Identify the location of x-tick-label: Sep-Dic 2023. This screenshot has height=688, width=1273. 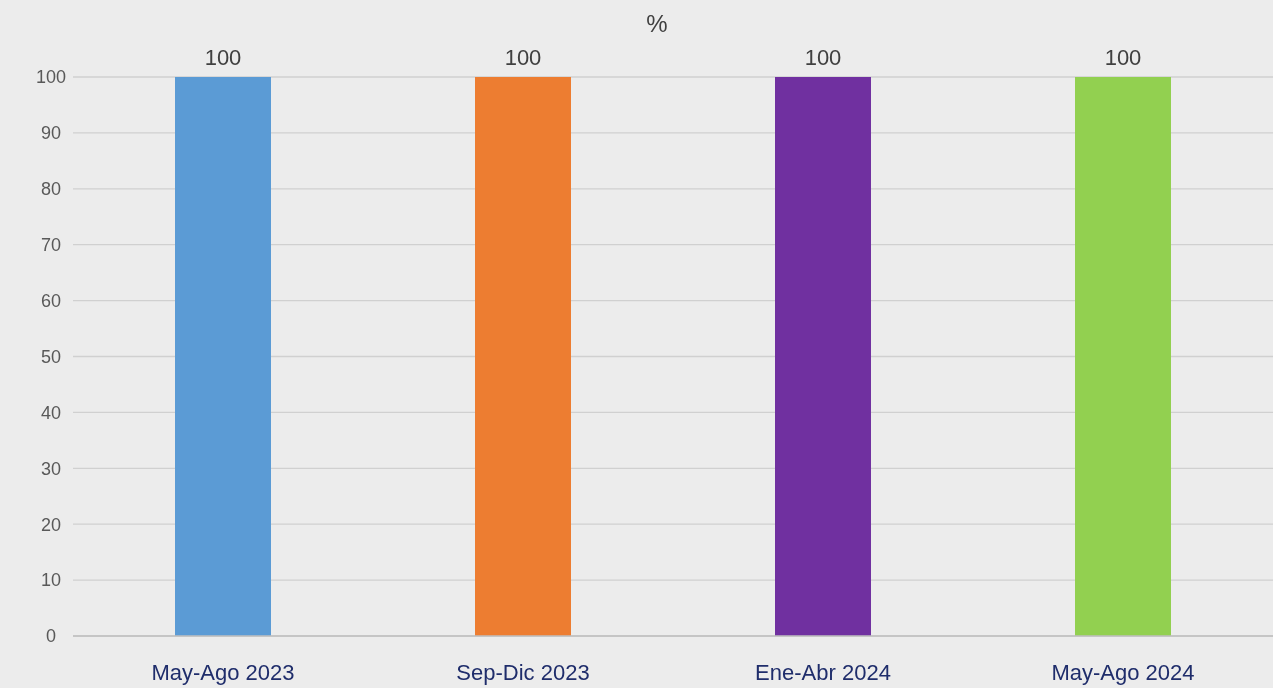
(523, 672).